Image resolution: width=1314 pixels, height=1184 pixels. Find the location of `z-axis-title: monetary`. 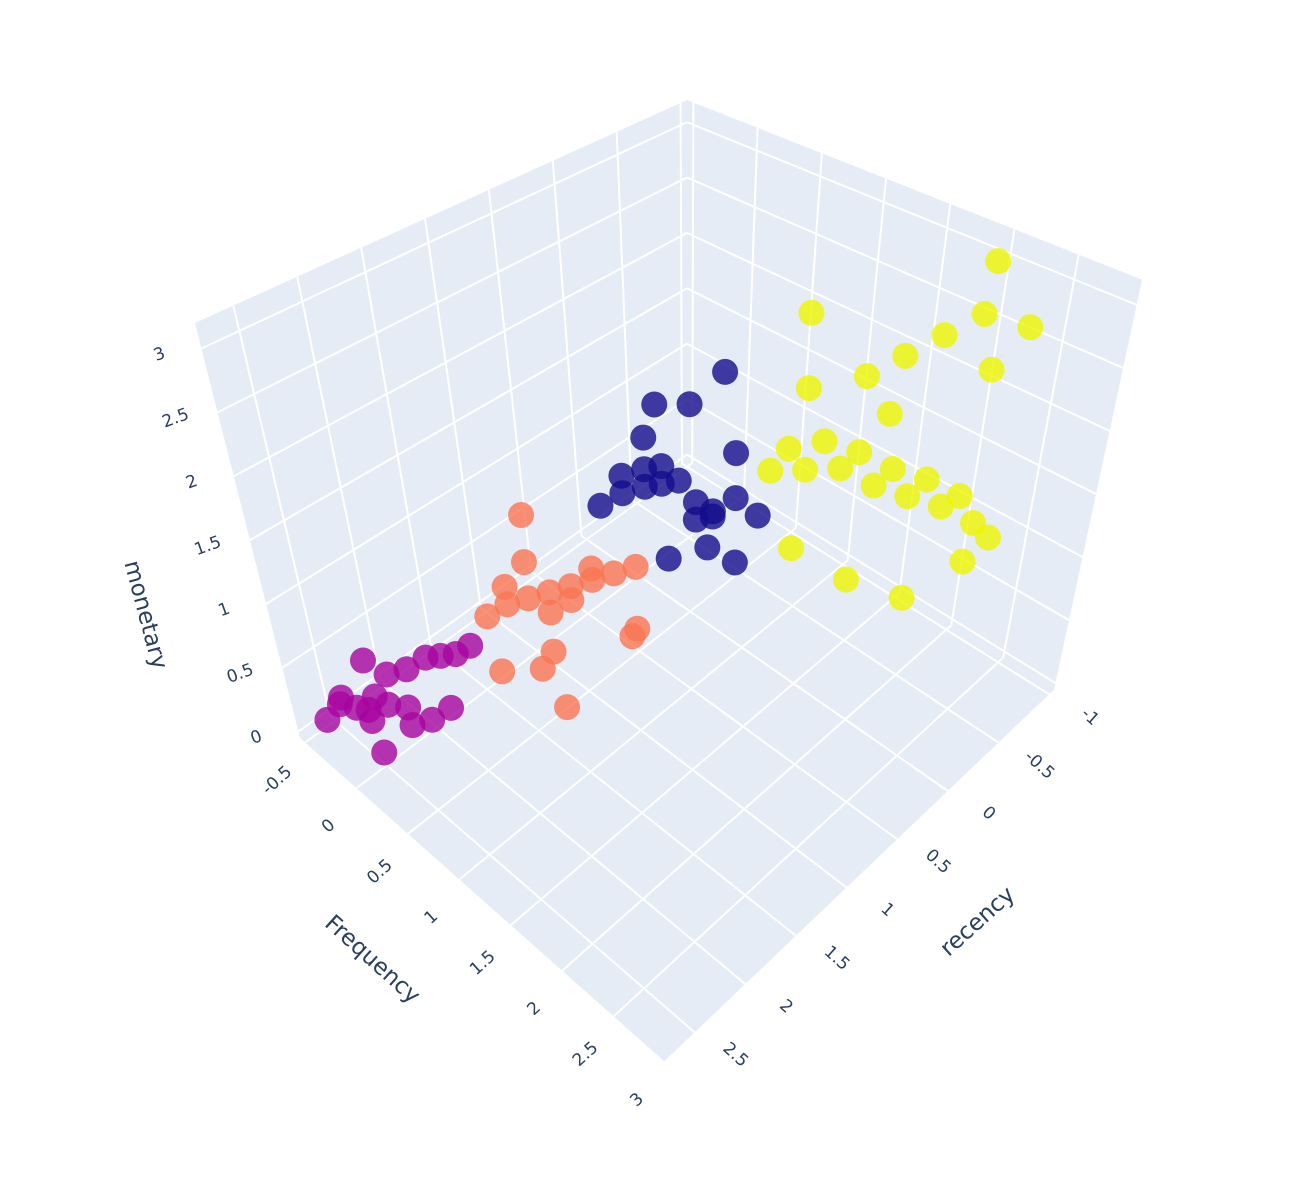

z-axis-title: monetary is located at coordinates (146, 615).